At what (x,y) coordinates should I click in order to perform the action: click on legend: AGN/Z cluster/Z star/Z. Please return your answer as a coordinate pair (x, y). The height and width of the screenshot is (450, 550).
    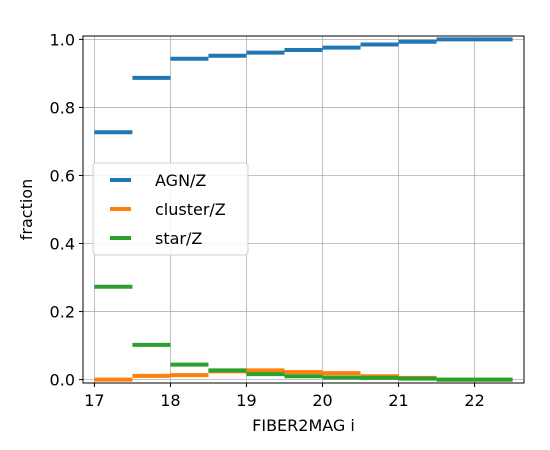
    Looking at the image, I should click on (170, 209).